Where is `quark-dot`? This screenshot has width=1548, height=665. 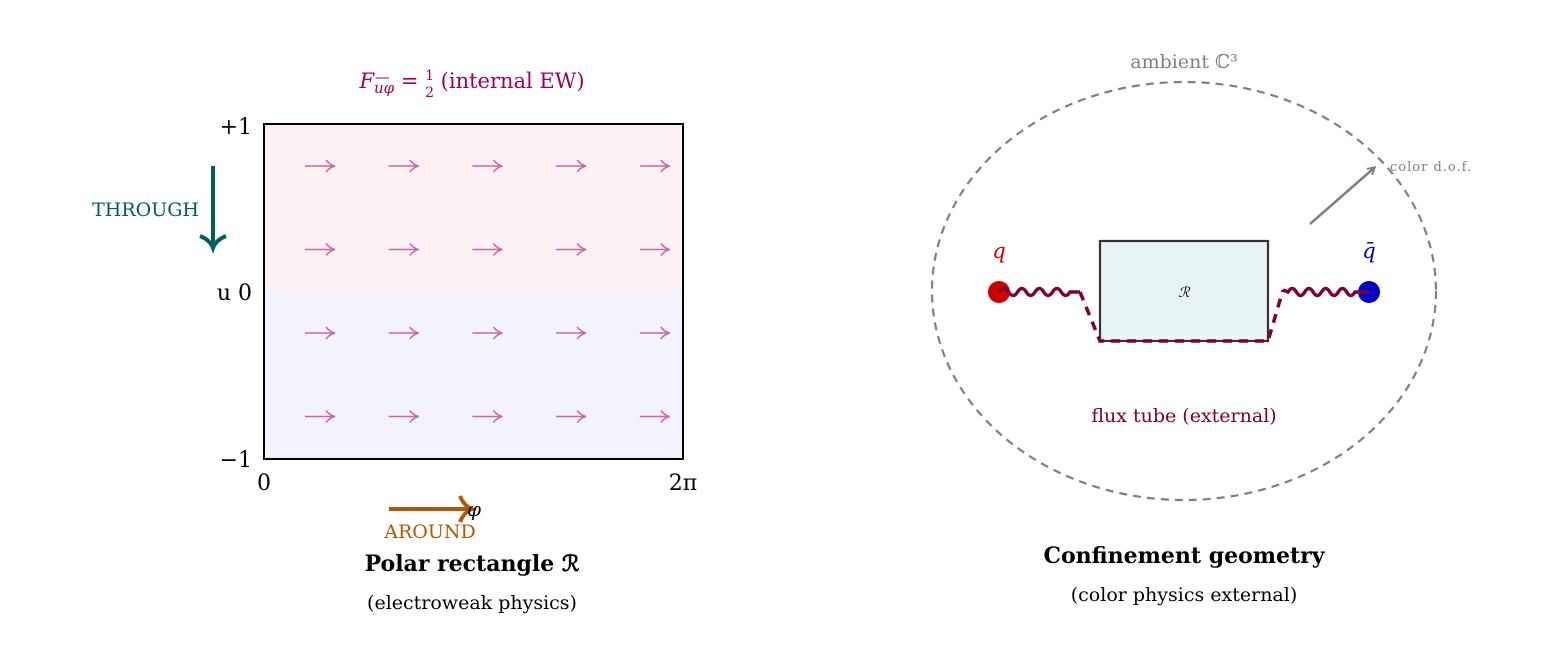
quark-dot is located at coordinates (999, 292).